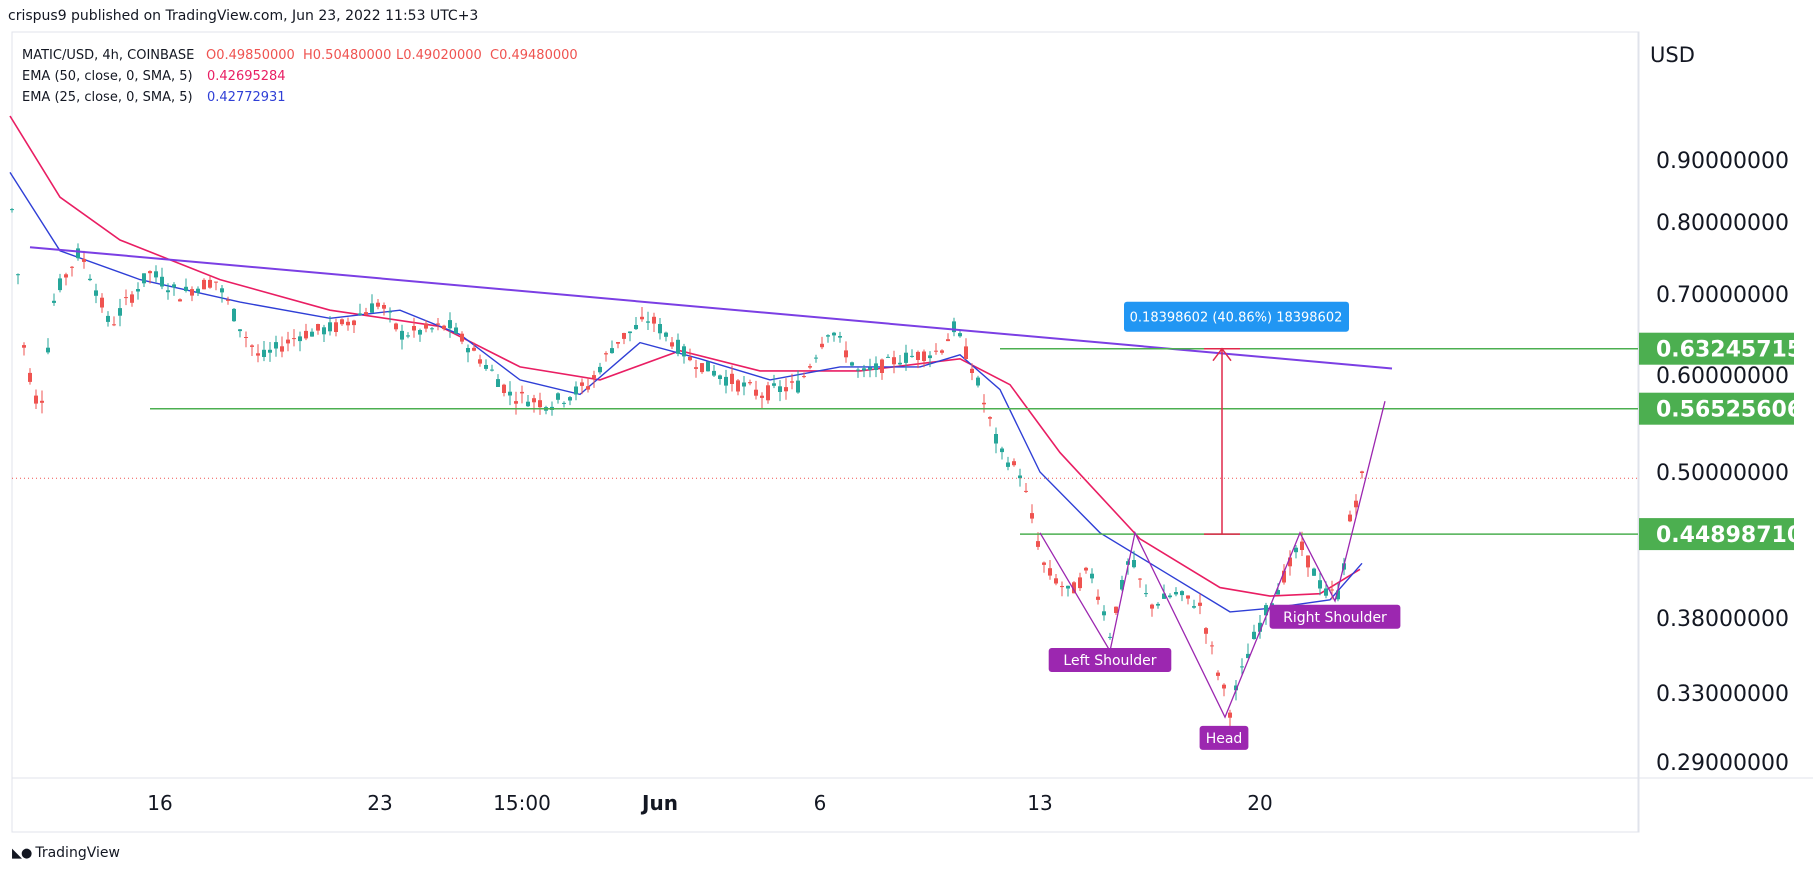 The width and height of the screenshot is (1813, 876). What do you see at coordinates (1110, 660) in the screenshot?
I see `pattern-label-box` at bounding box center [1110, 660].